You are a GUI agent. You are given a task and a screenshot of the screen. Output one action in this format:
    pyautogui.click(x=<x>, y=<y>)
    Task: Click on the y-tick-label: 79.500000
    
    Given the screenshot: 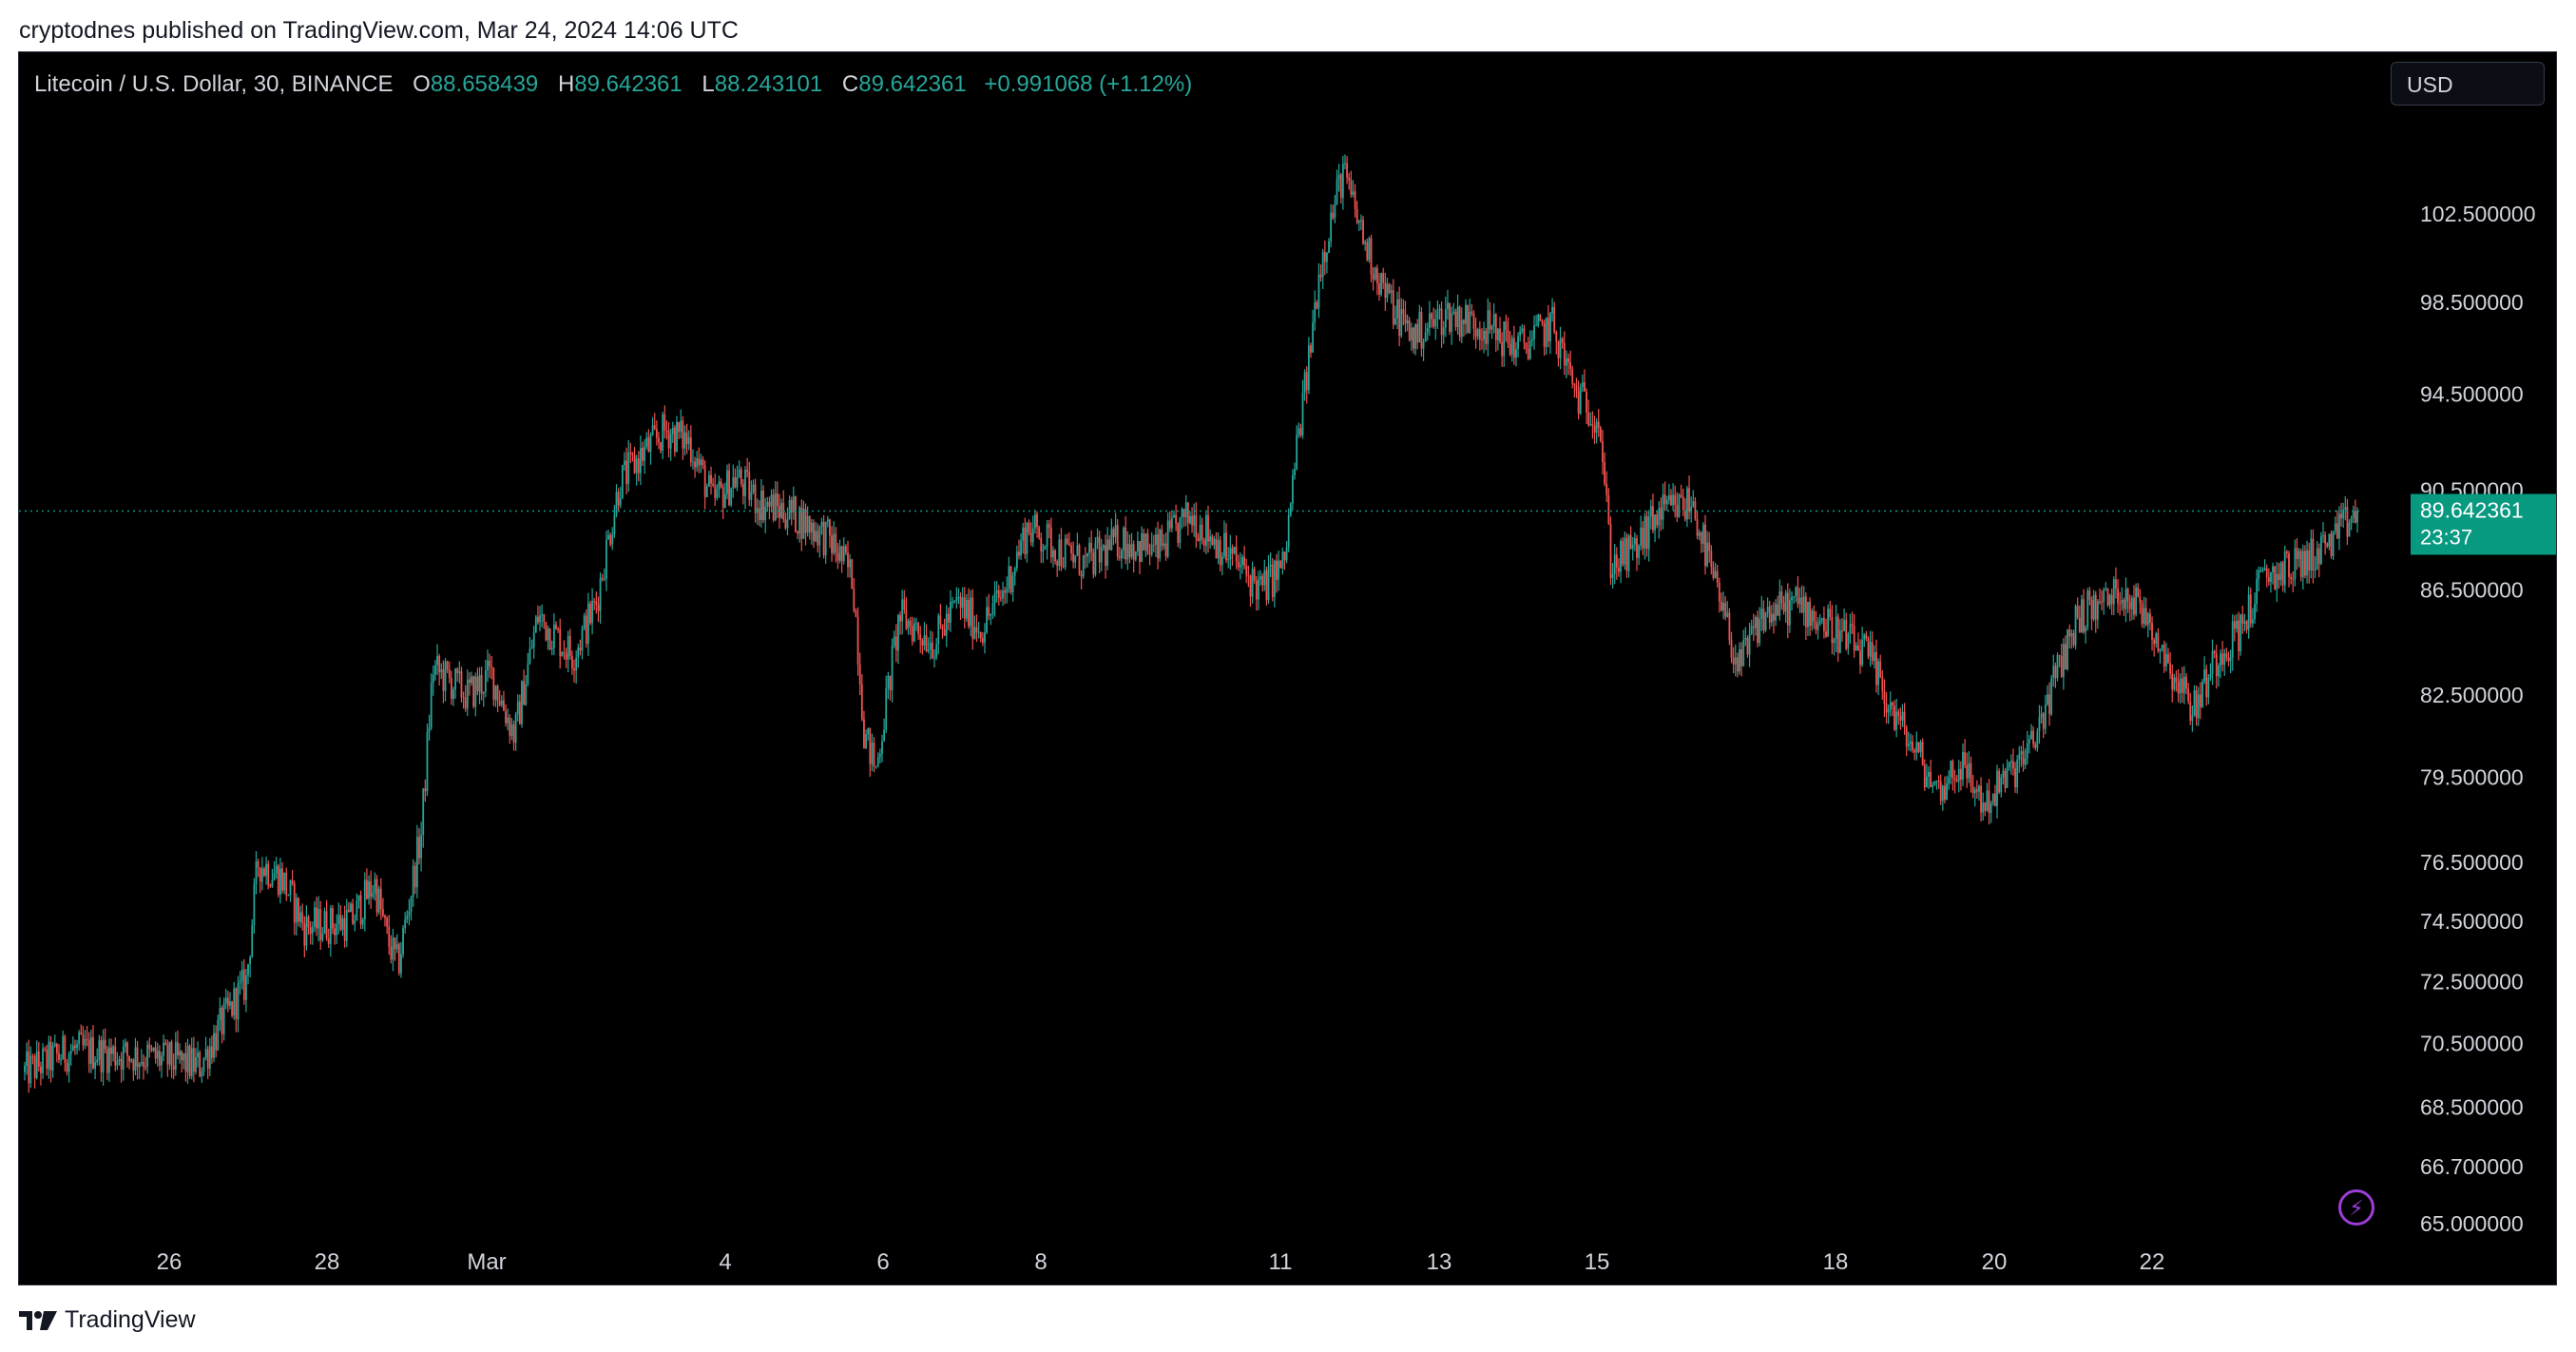 What is the action you would take?
    pyautogui.click(x=2472, y=776)
    